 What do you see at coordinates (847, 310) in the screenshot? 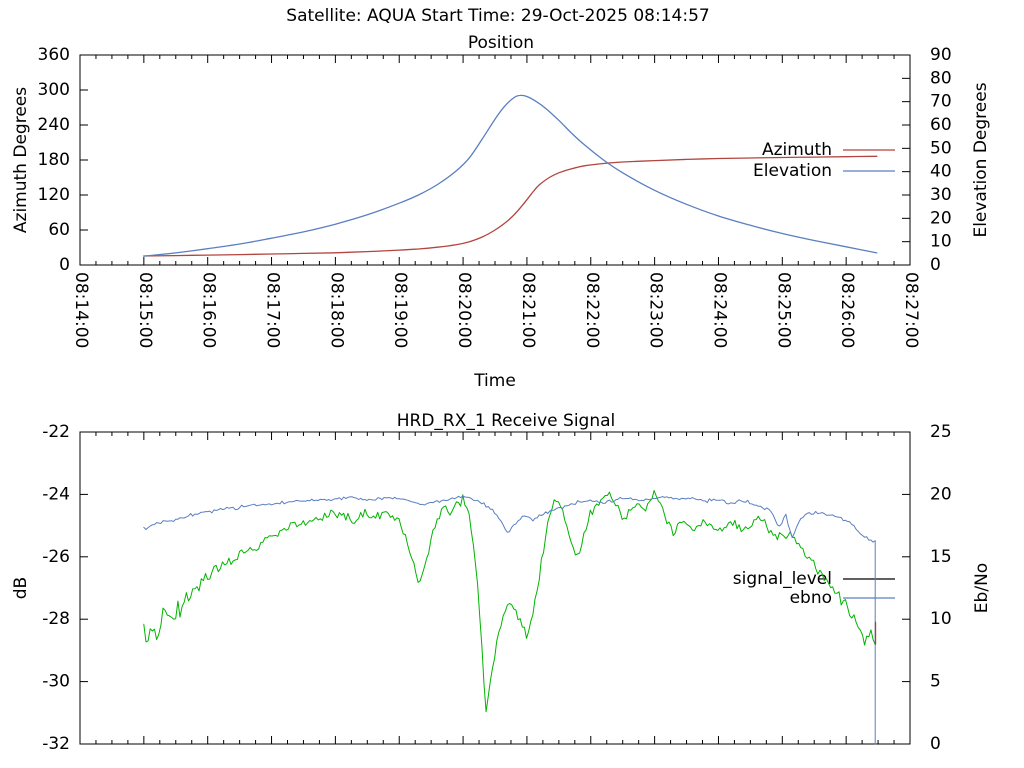
I see `x-tick-label: 08:26:00` at bounding box center [847, 310].